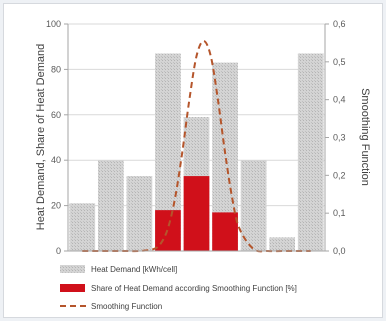 This screenshot has height=321, width=386. I want to click on right-tick-label: 0,2, so click(339, 175).